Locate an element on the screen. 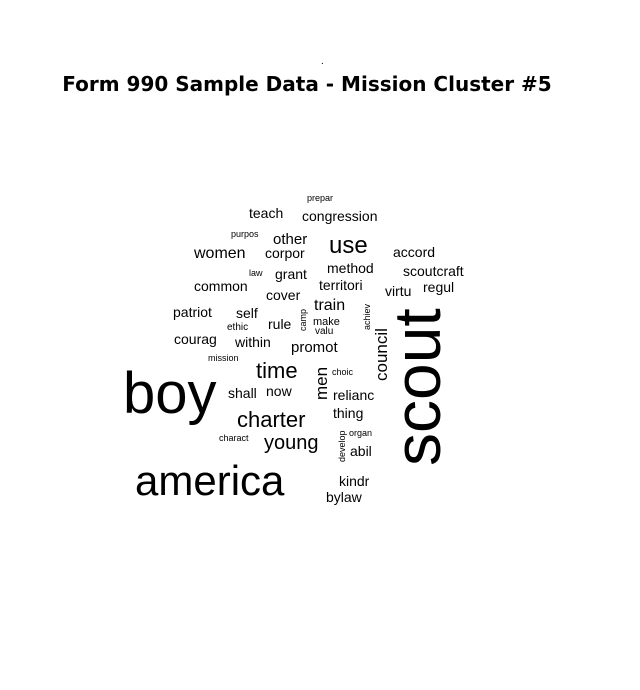 This screenshot has width=640, height=690. word-bylaw: bylaw is located at coordinates (344, 497).